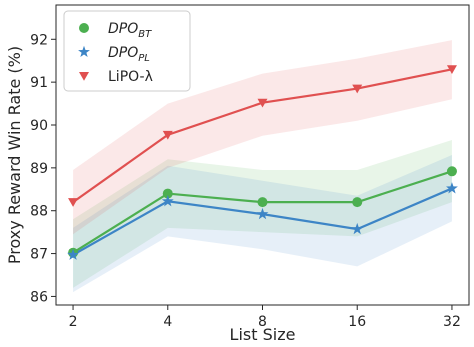 Image resolution: width=474 pixels, height=347 pixels. What do you see at coordinates (39, 297) in the screenshot?
I see `y-tick-label: 86` at bounding box center [39, 297].